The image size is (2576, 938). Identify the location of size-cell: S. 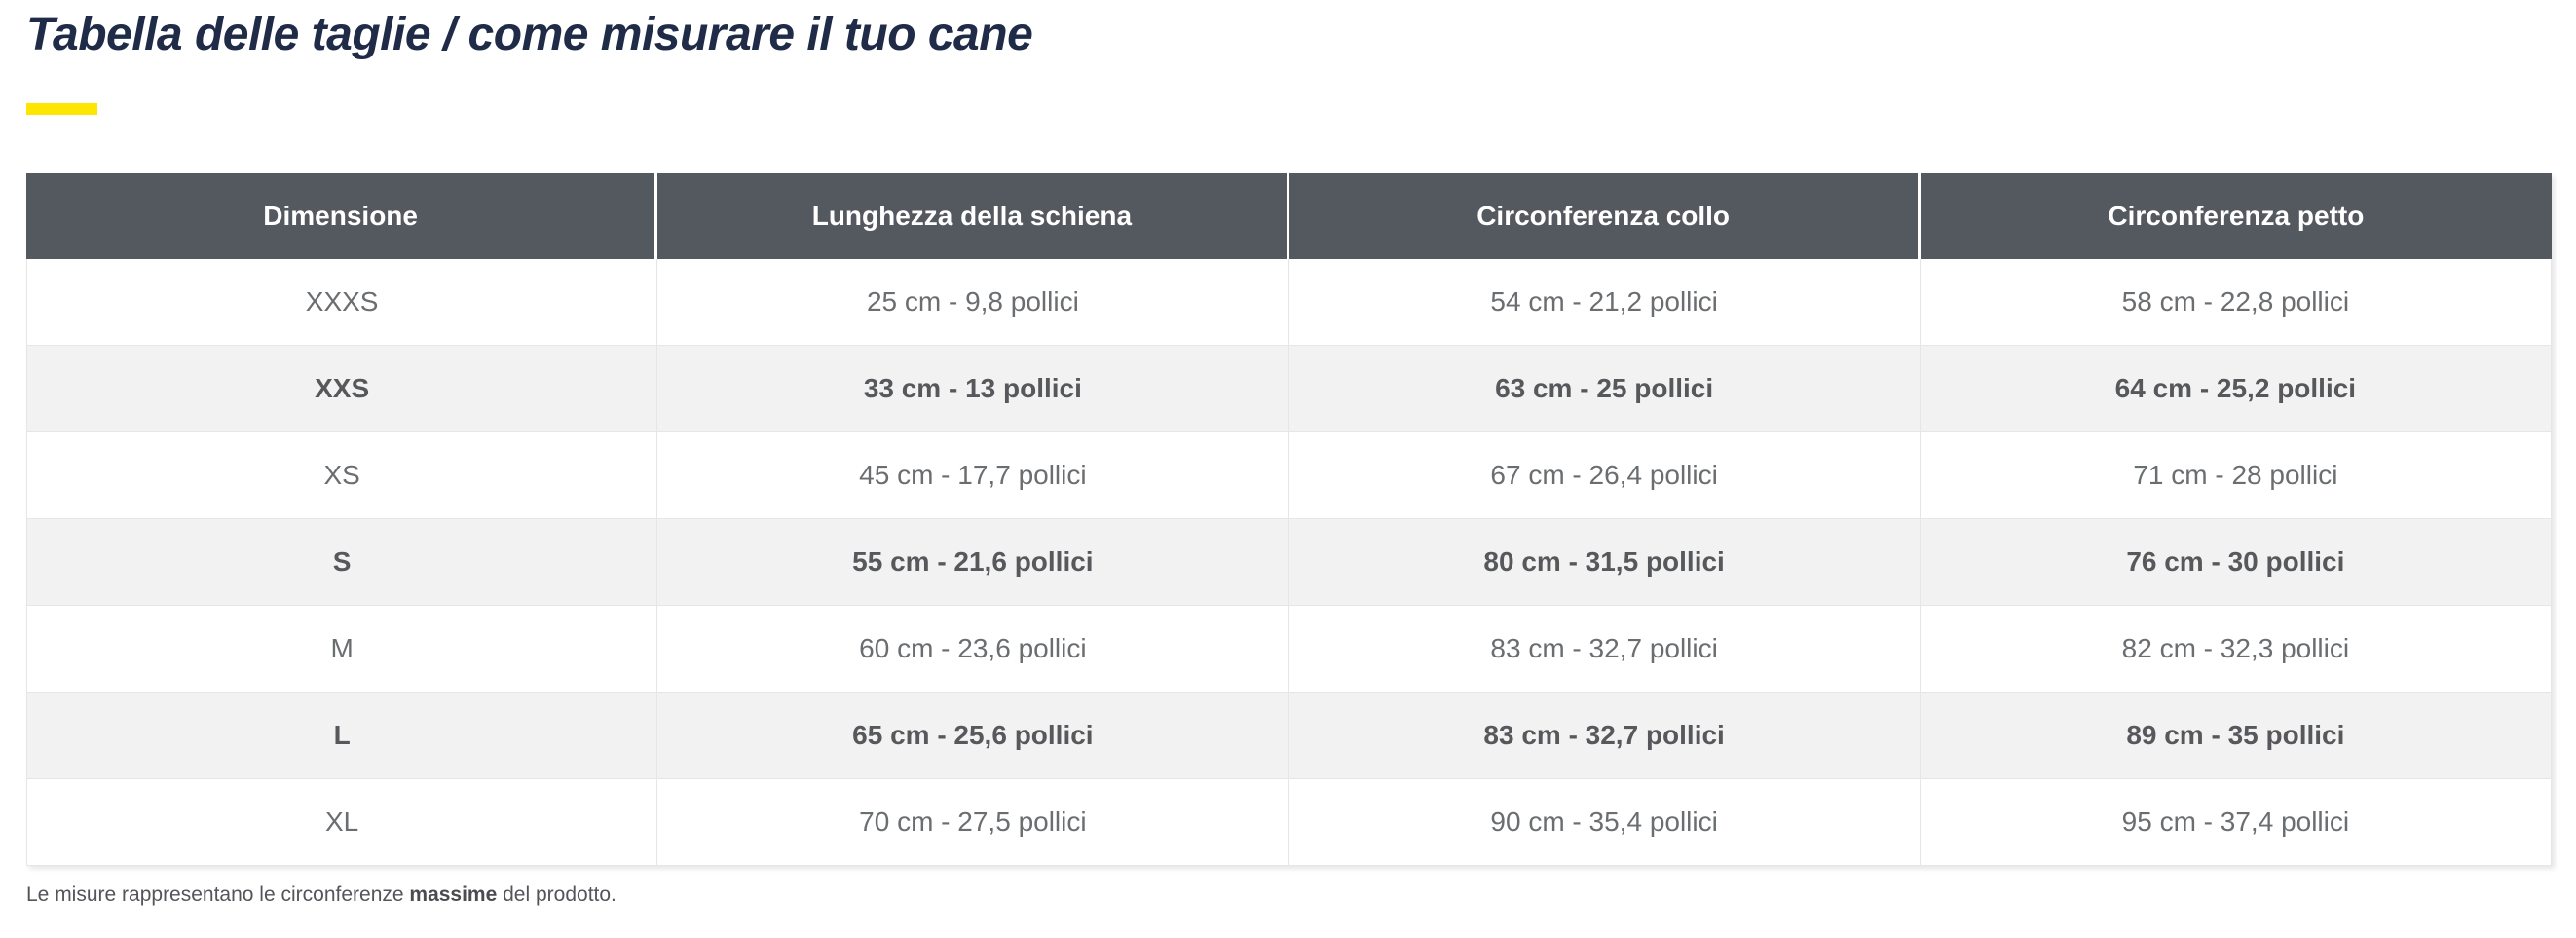
(342, 562).